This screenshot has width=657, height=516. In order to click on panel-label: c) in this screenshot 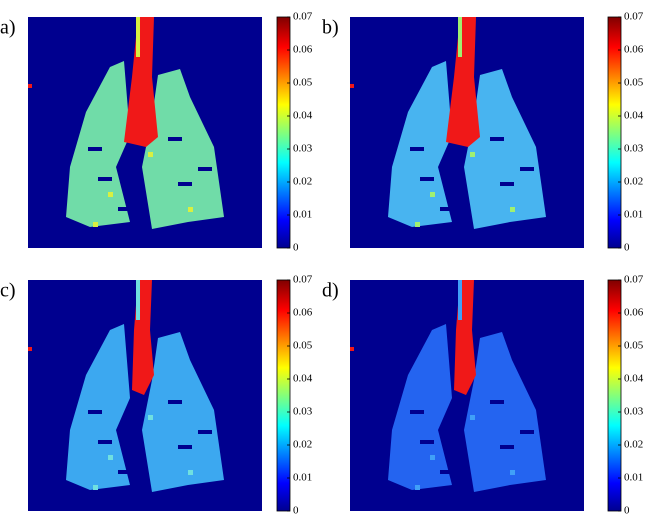, I will do `click(8, 291)`.